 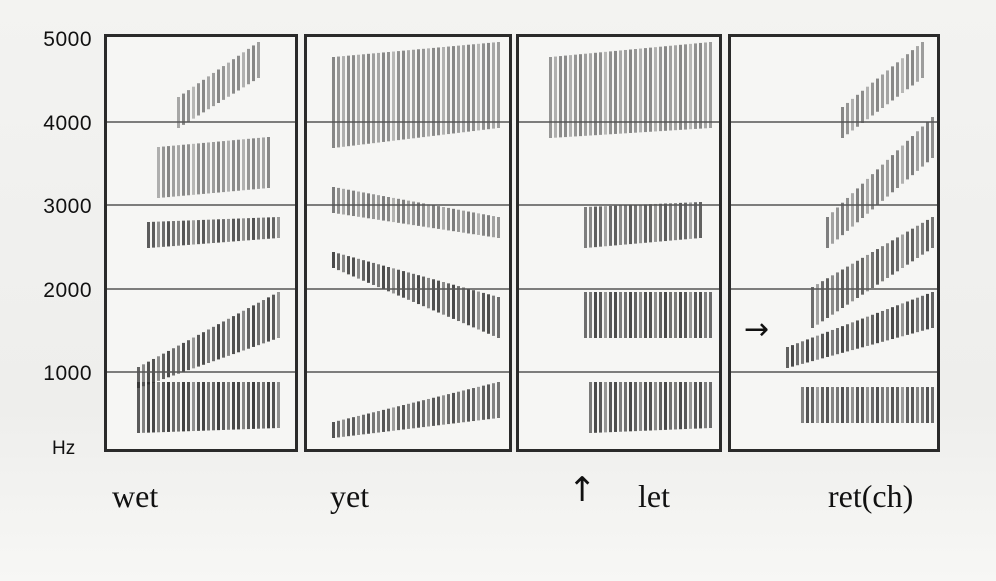 I want to click on word-label-yet: yet, so click(x=350, y=496).